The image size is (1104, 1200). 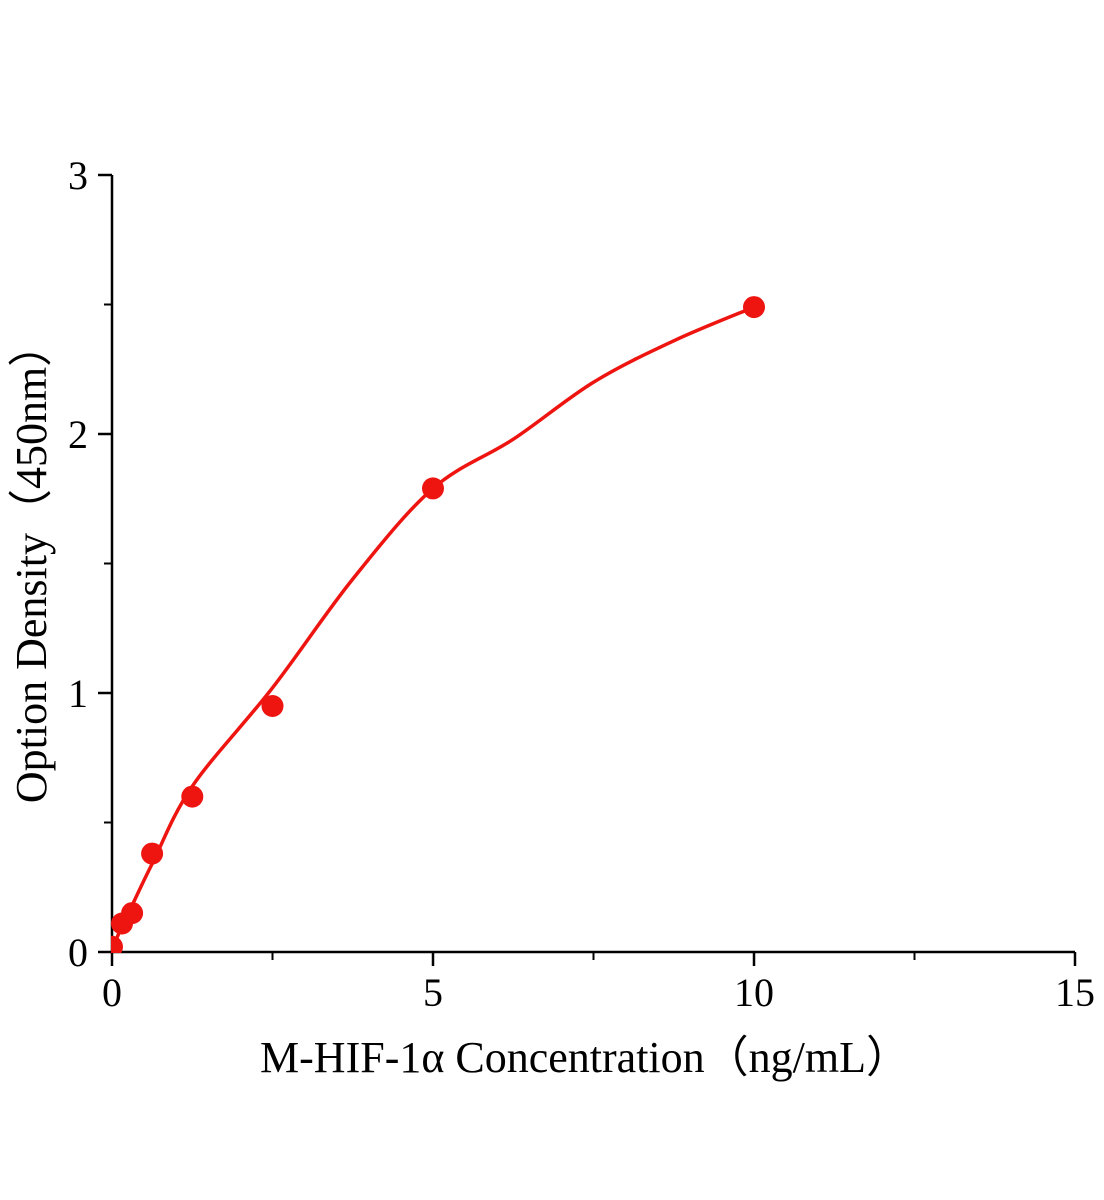 What do you see at coordinates (78, 175) in the screenshot?
I see `y-tick-label: 3` at bounding box center [78, 175].